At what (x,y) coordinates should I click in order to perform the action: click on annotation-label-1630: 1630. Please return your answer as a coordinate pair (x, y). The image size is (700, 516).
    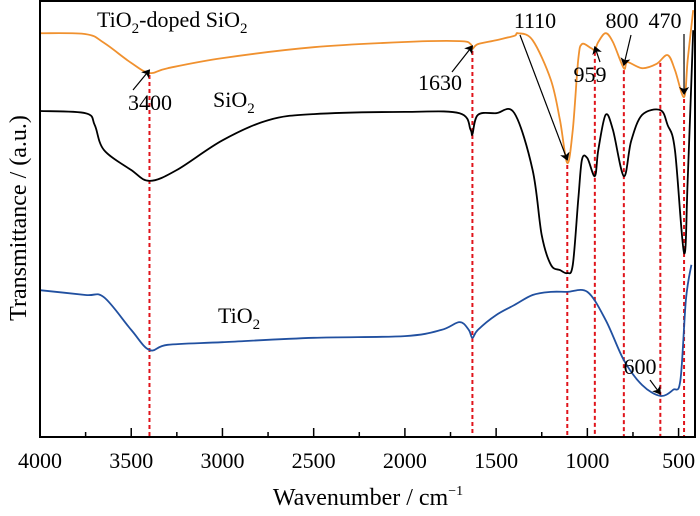
    Looking at the image, I should click on (440, 82).